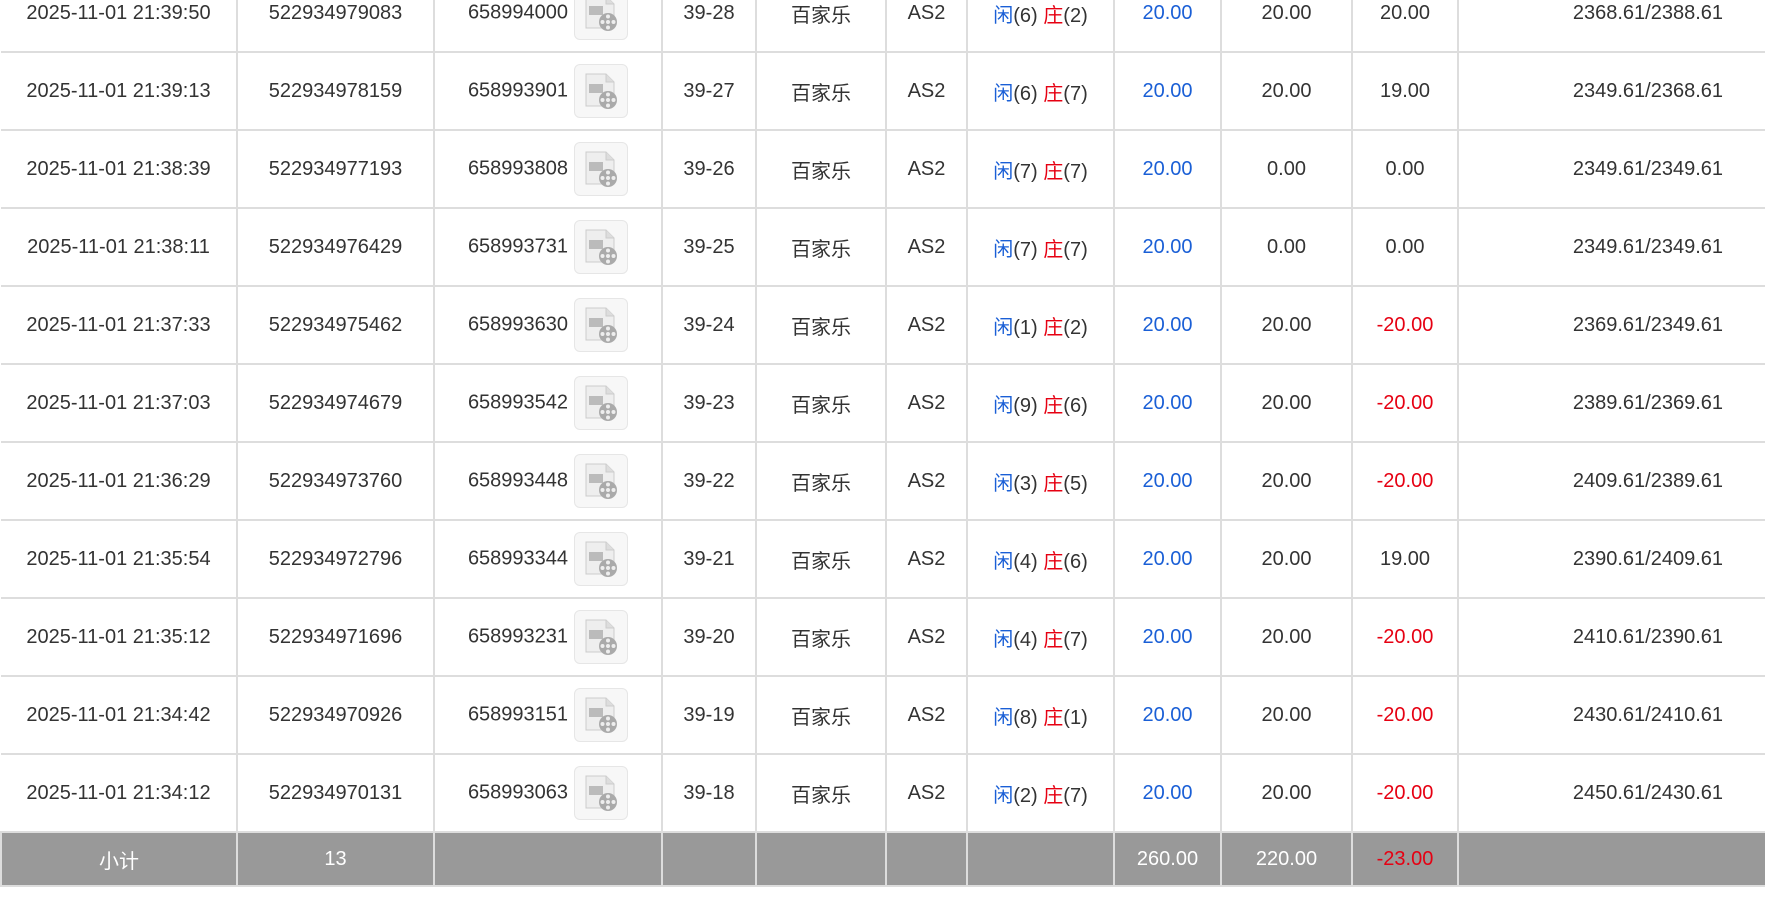 The height and width of the screenshot is (905, 1765). What do you see at coordinates (1075, 15) in the screenshot?
I see `banker-points: (2)` at bounding box center [1075, 15].